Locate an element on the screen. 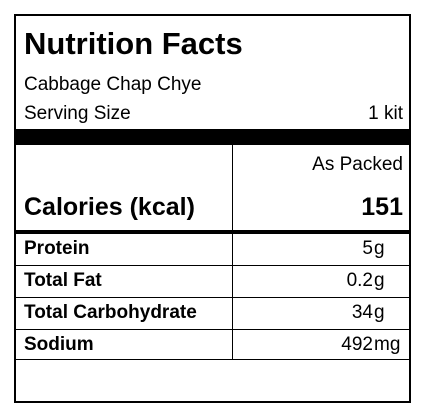 The image size is (431, 420). nutrient-amount: 0.2 is located at coordinates (359, 280).